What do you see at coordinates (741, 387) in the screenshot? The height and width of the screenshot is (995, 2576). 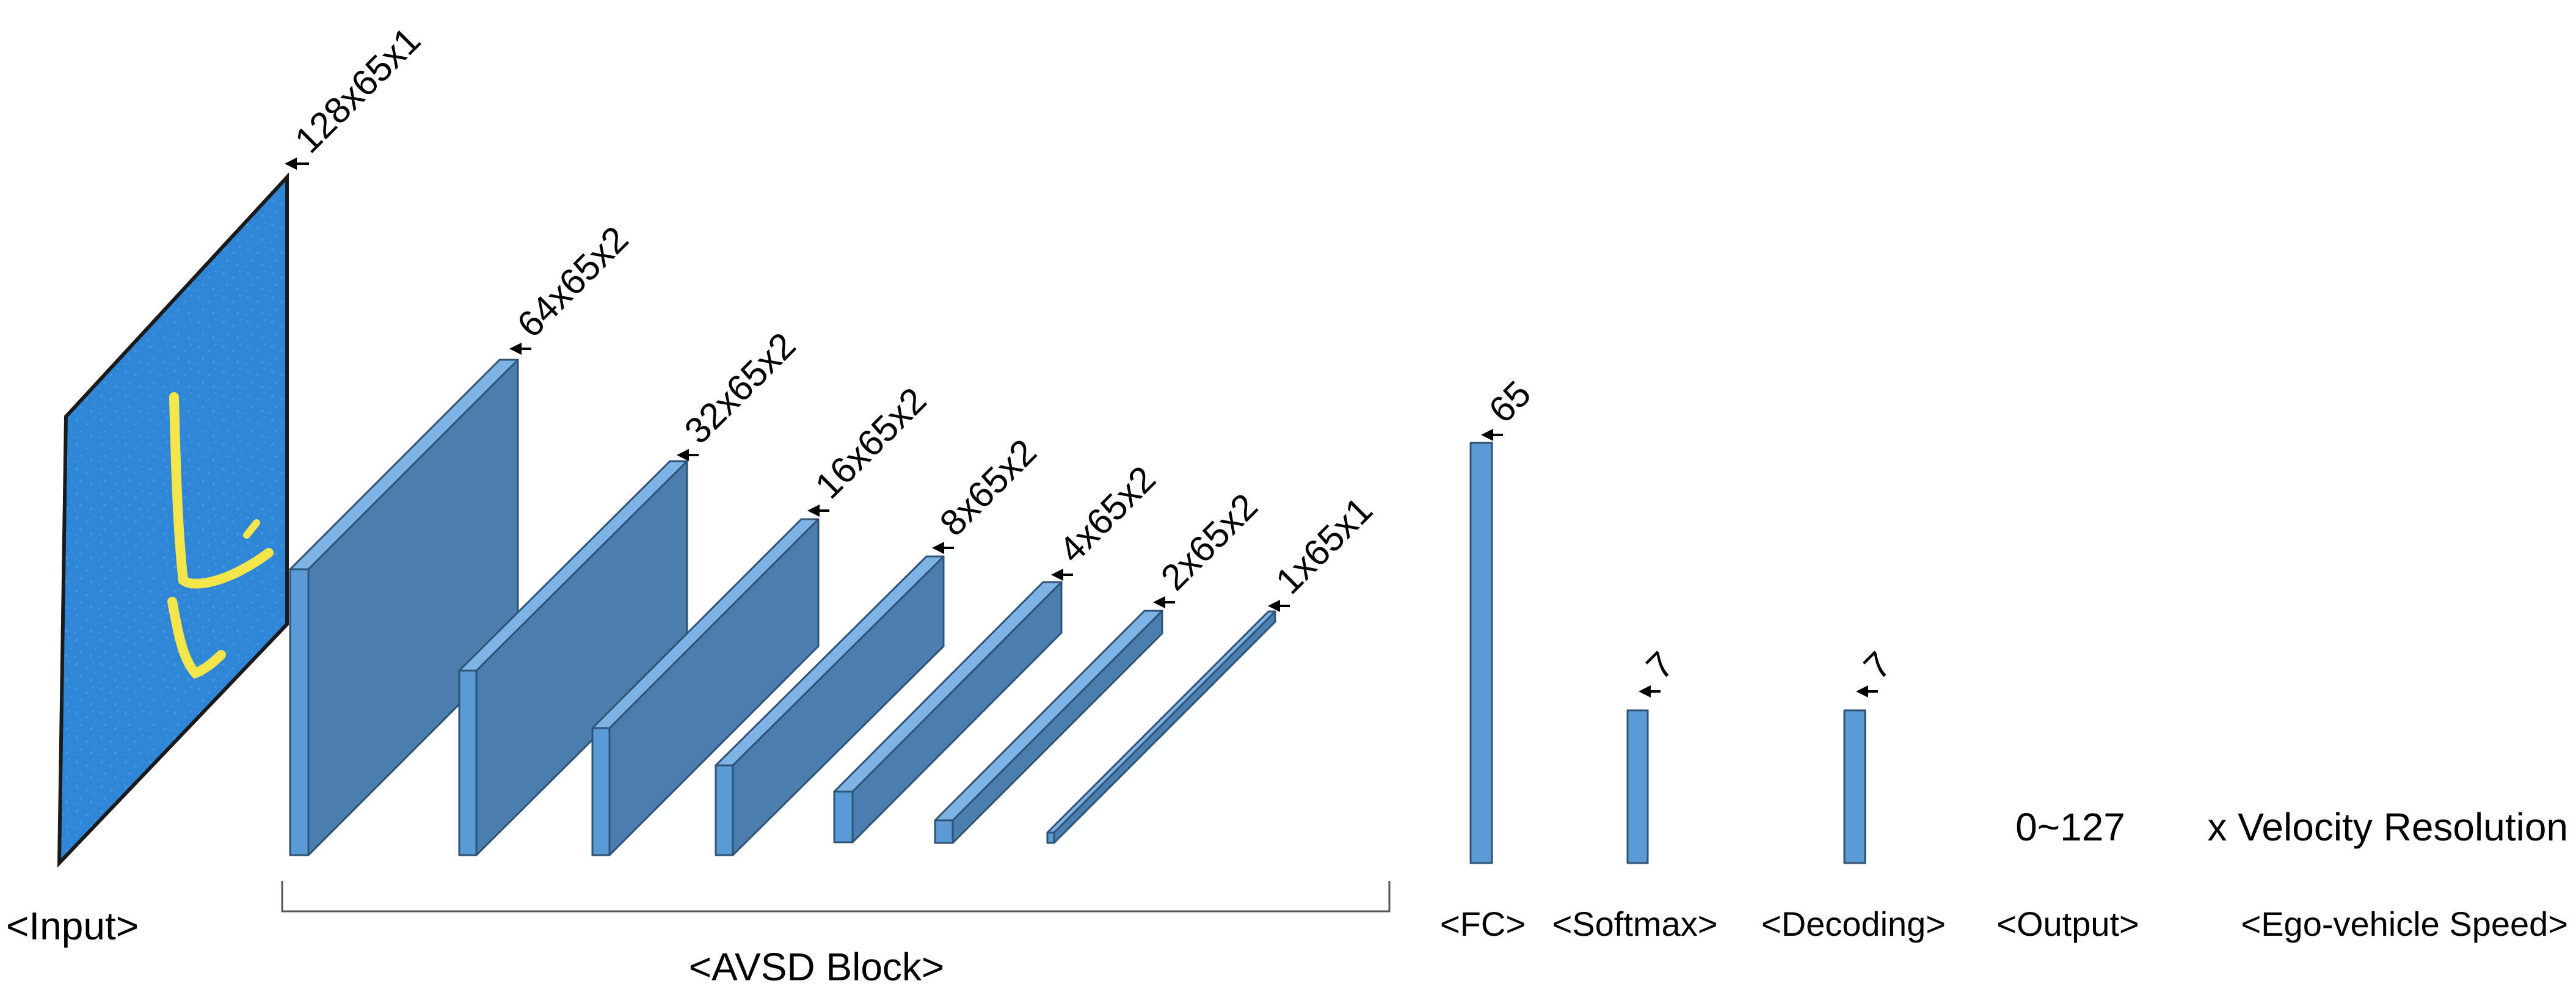 I see `avsd-layer-2-dim-label: 32x65x2` at bounding box center [741, 387].